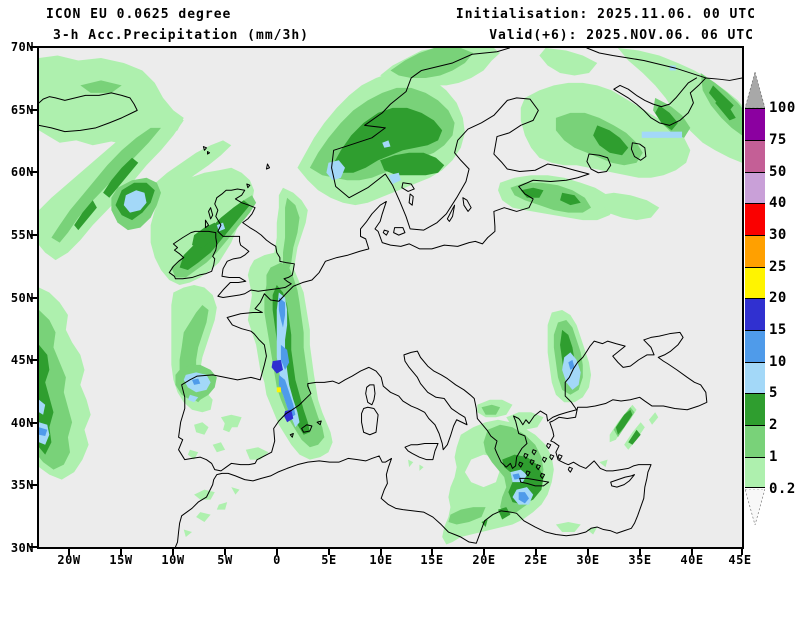  What do you see at coordinates (778, 330) in the screenshot?
I see `colorbar-label-15: 15` at bounding box center [778, 330].